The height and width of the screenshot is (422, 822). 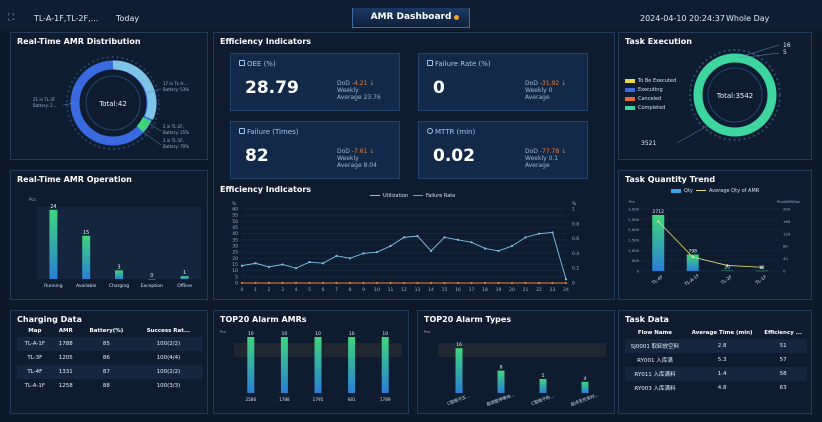 What do you see at coordinates (785, 258) in the screenshot?
I see `y-tick-label-right: 40` at bounding box center [785, 258].